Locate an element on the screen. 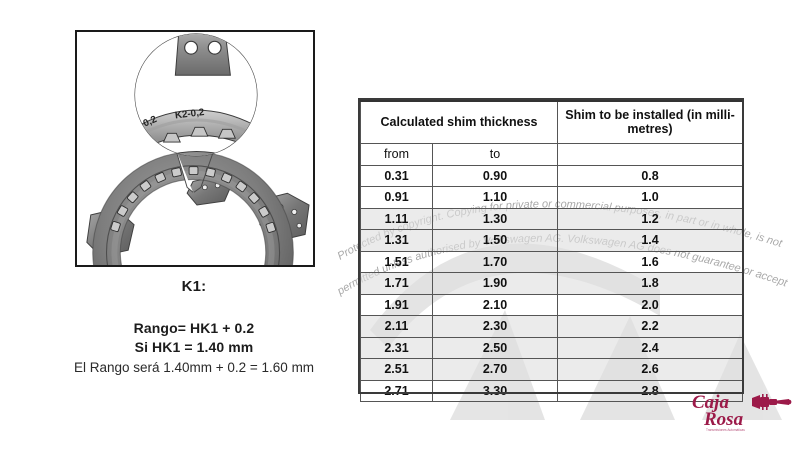 This screenshot has width=800, height=450. logo-word-caja: Caja is located at coordinates (710, 402).